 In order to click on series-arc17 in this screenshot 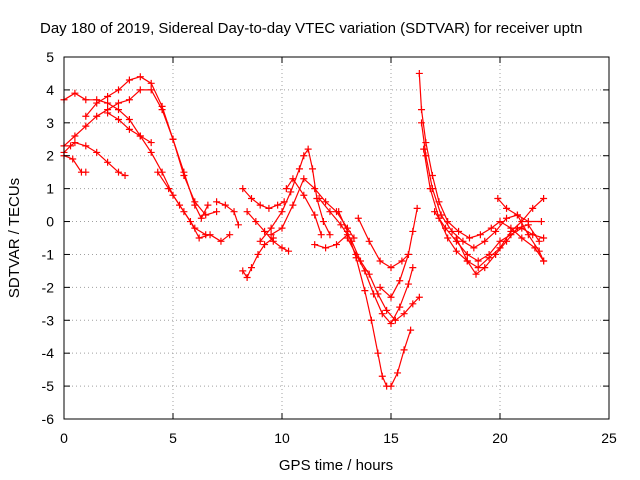, I will do `click(375, 299)`.